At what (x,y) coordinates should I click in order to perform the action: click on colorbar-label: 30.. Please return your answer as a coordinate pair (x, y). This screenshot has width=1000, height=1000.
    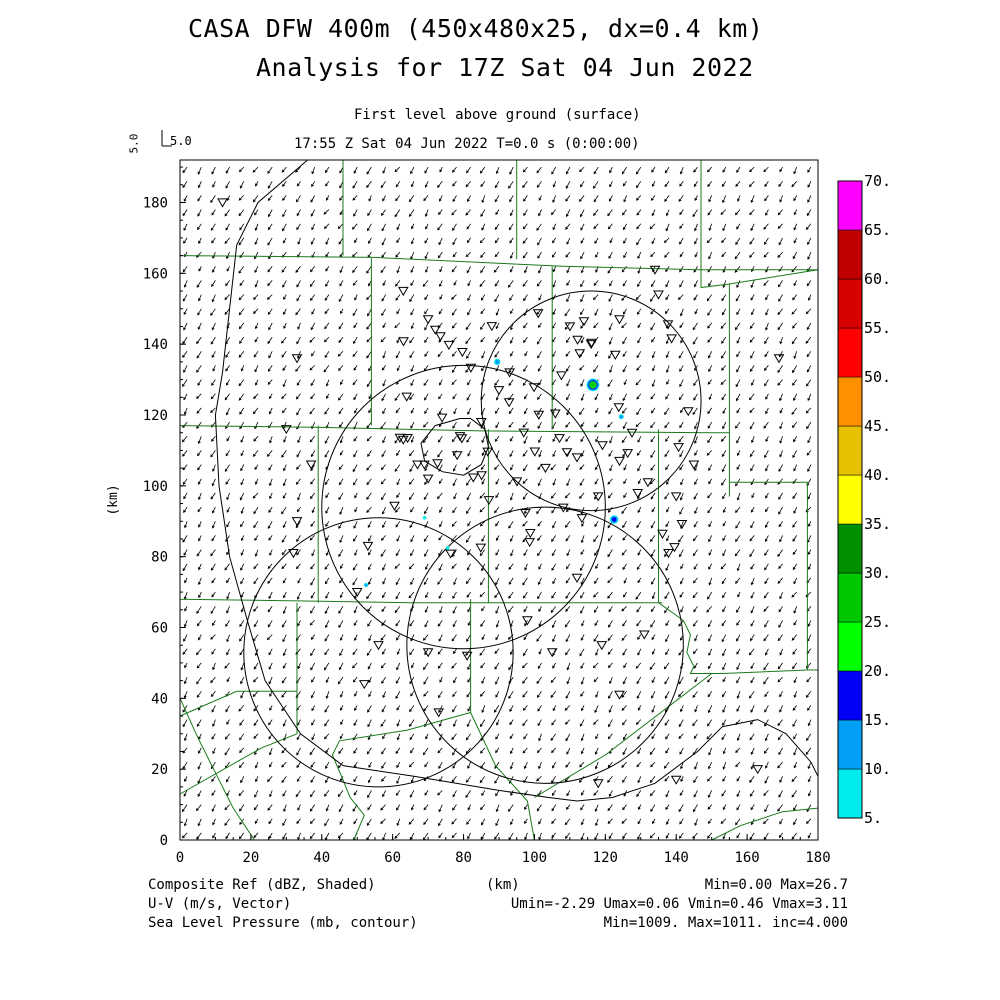
    Looking at the image, I should click on (877, 573).